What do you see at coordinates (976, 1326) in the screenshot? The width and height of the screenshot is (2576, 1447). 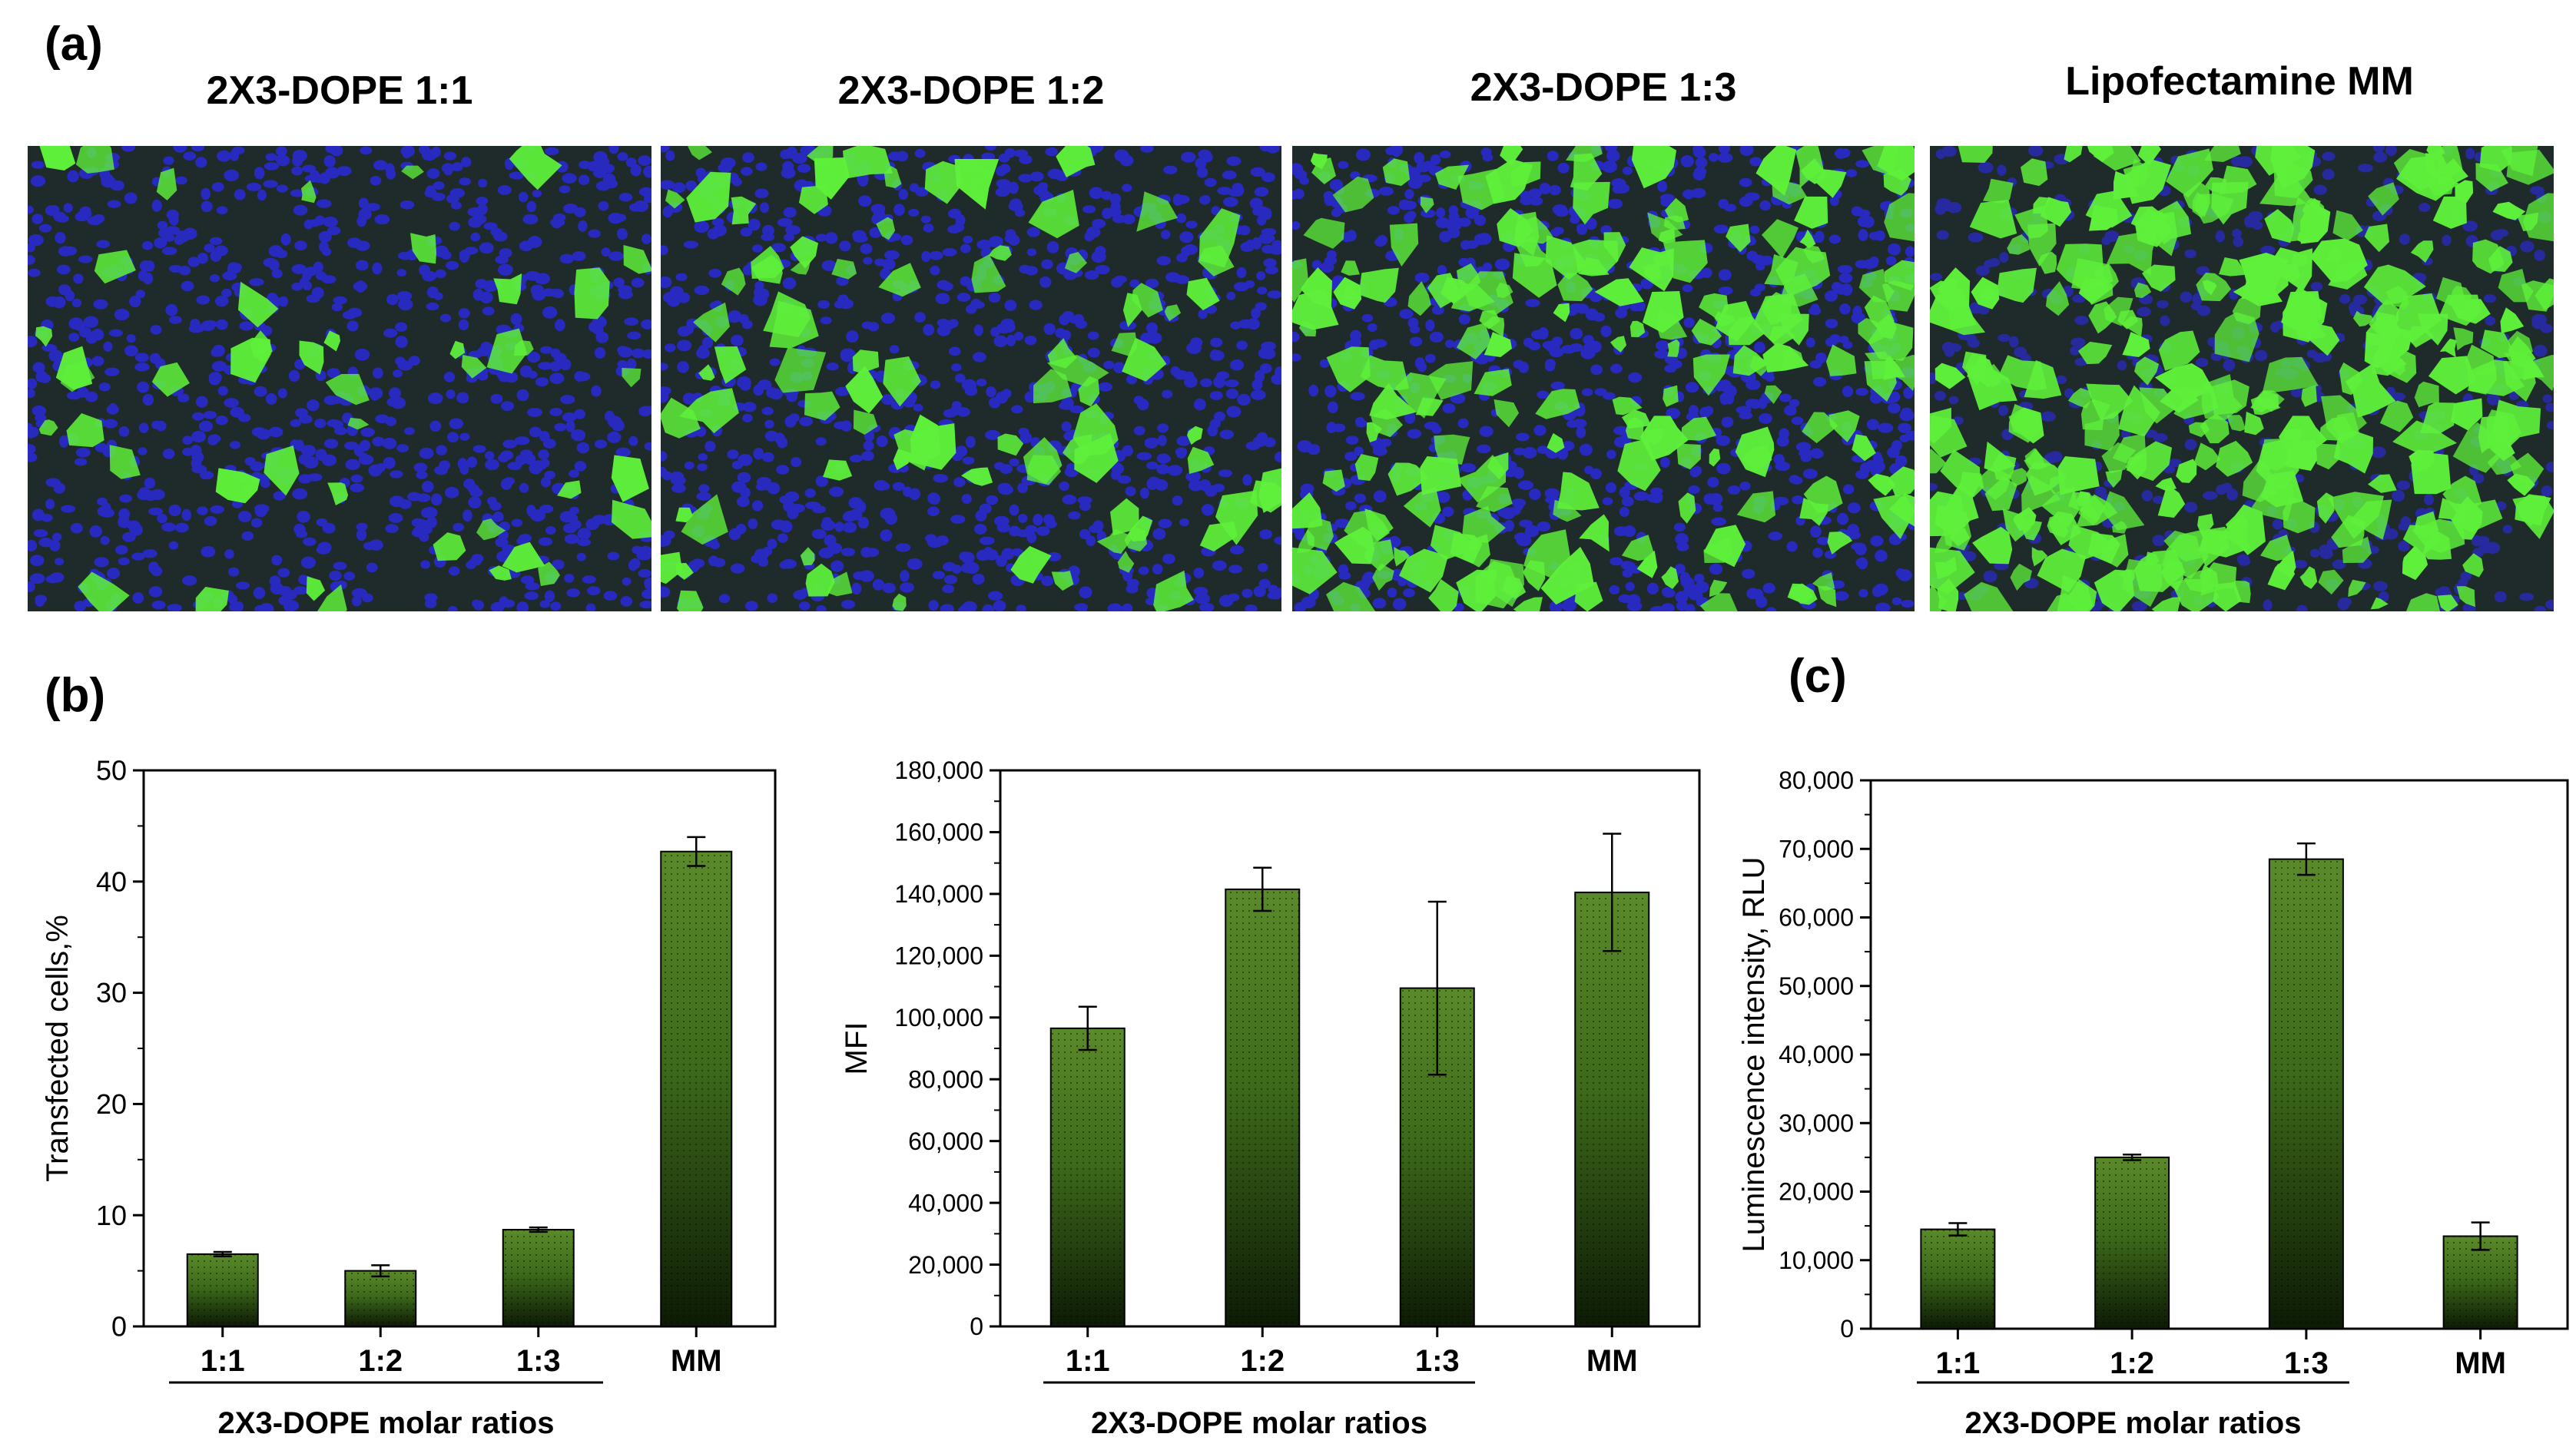 I see `y-tick-label: 0` at bounding box center [976, 1326].